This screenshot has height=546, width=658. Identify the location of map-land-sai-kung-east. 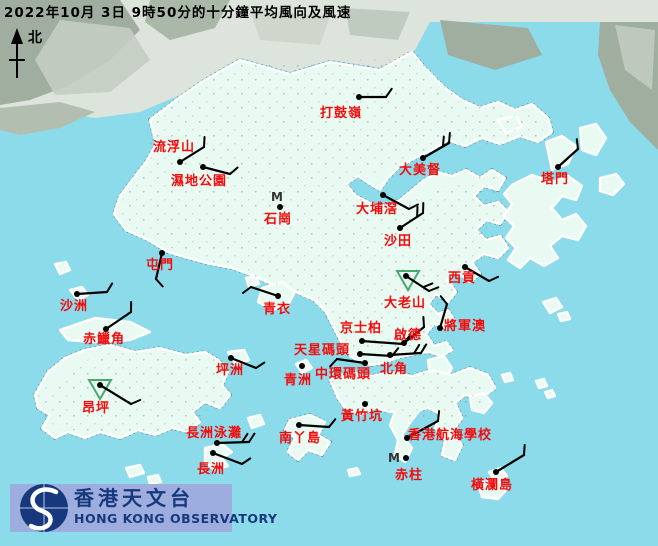
(545, 221).